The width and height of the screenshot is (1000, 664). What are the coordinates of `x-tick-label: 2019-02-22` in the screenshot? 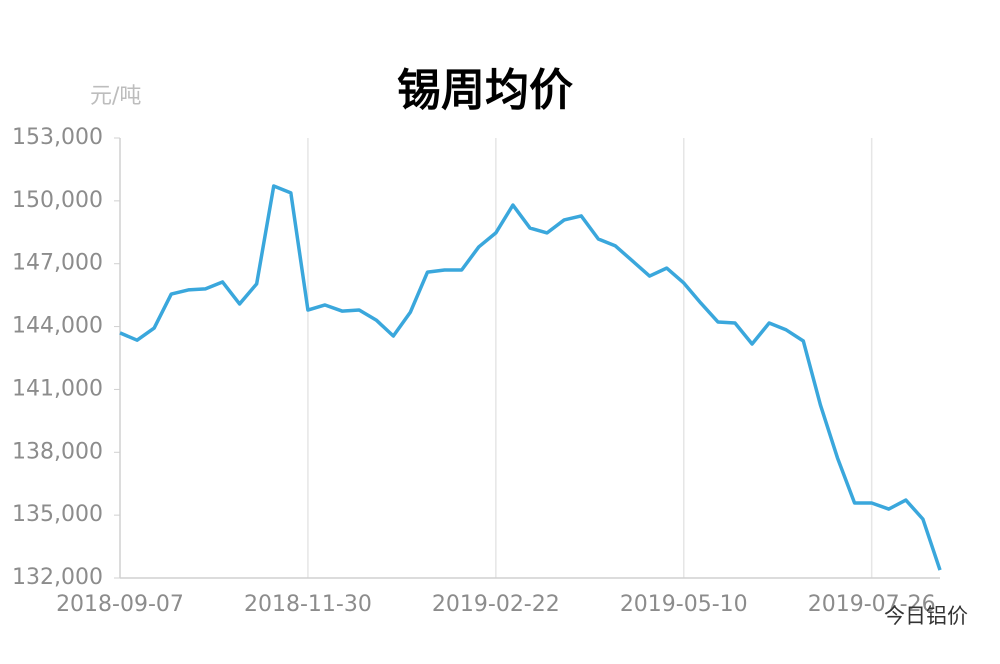 It's located at (496, 604).